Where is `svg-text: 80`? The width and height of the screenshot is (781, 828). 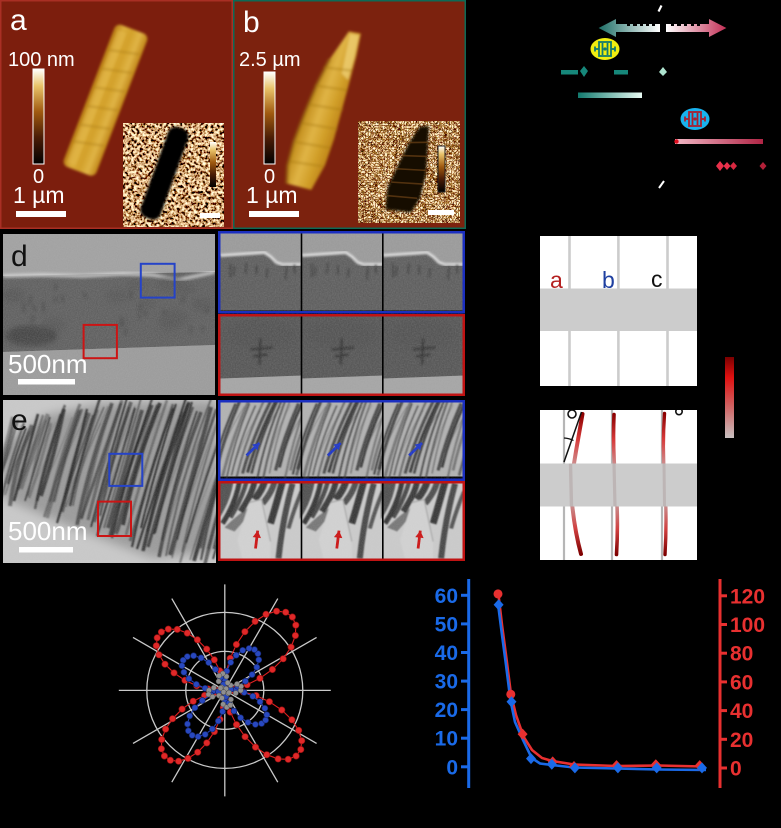
svg-text: 80 is located at coordinates (741, 654).